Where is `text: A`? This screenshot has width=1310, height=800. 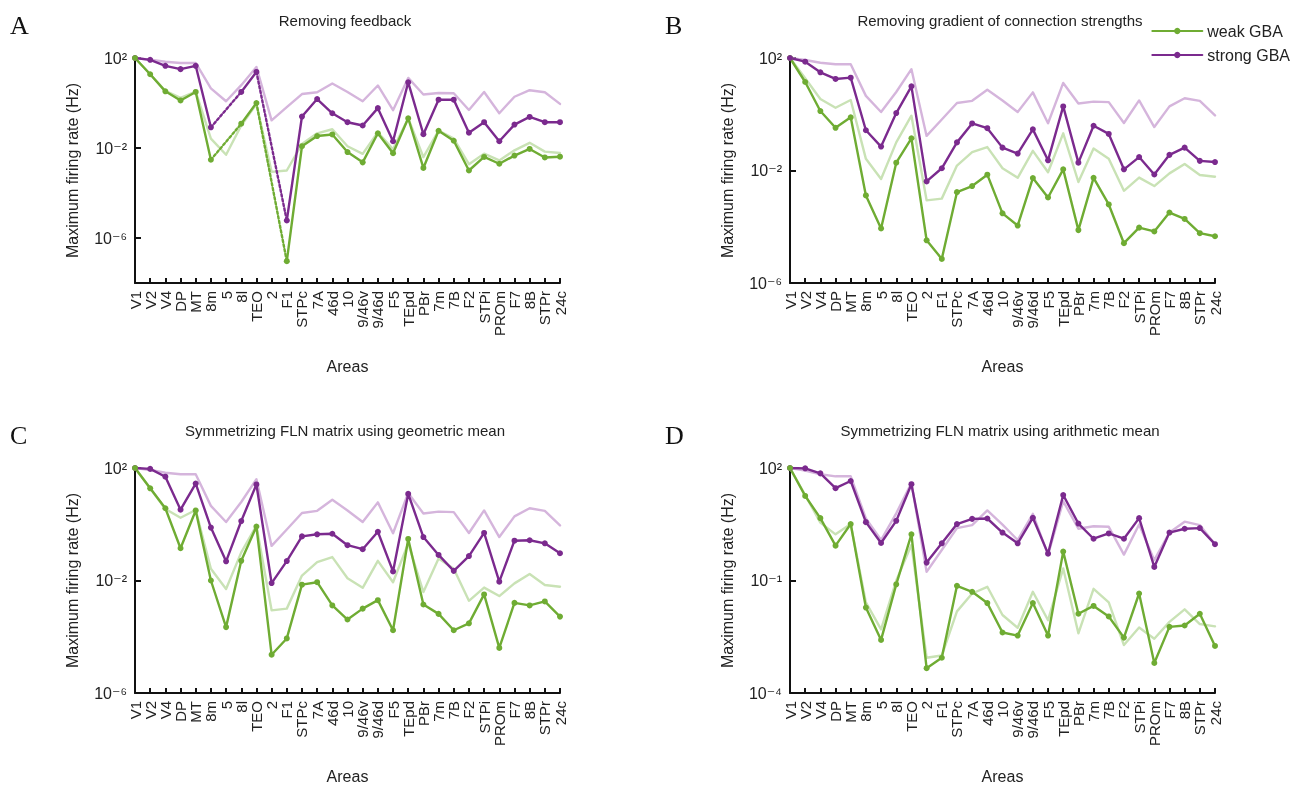
text: A is located at coordinates (19, 25).